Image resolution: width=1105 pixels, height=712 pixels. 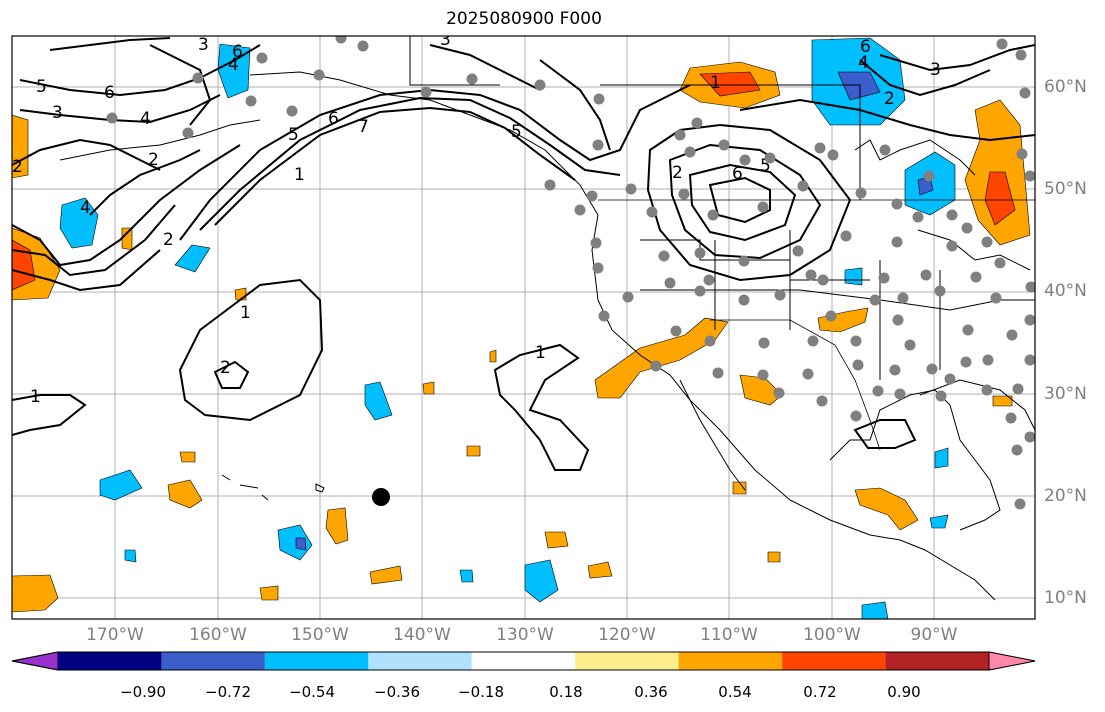 What do you see at coordinates (651, 692) in the screenshot?
I see `colorbar-tick-label: 0.36` at bounding box center [651, 692].